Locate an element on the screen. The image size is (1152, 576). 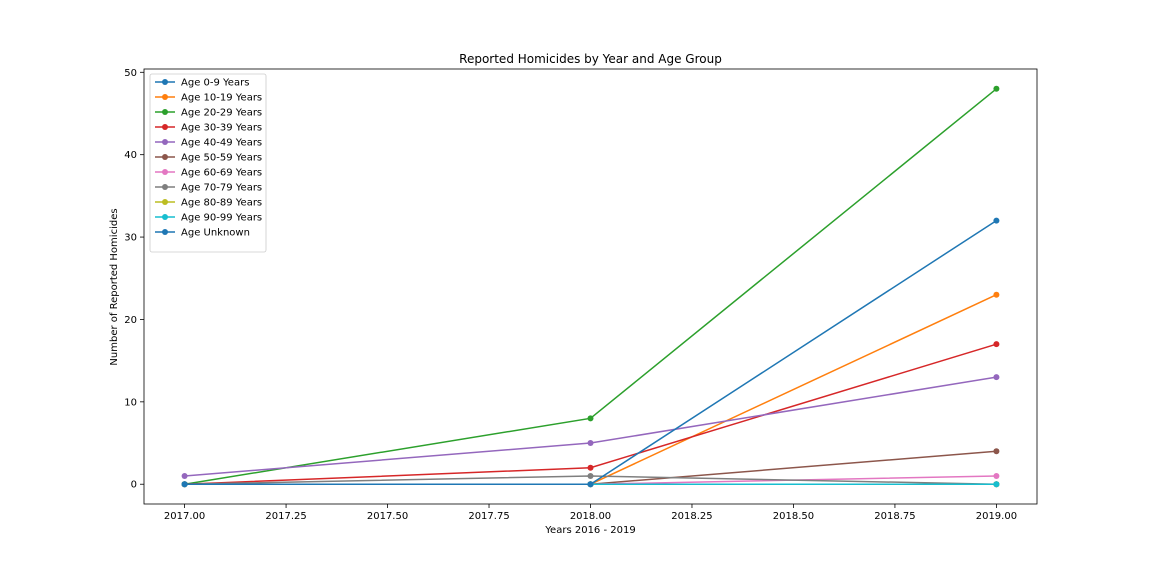
chart-title: Reported Homicides by Year and Age Group is located at coordinates (590, 59).